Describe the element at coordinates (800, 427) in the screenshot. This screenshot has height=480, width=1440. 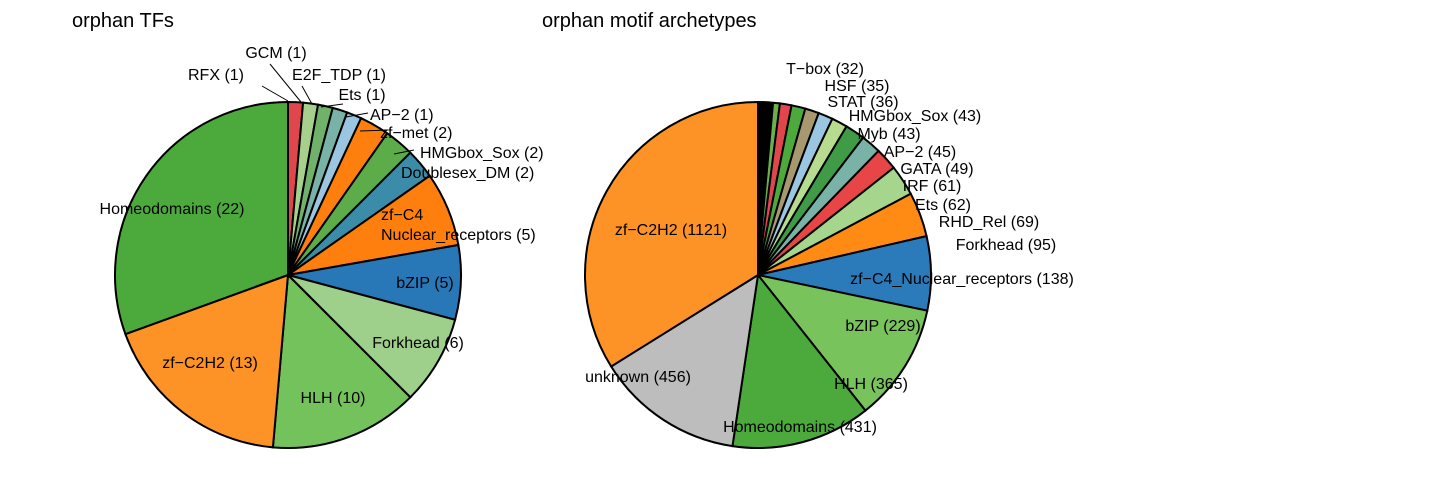
I see `slice-label-homeodomains-431: Homeodomains (431)` at that location.